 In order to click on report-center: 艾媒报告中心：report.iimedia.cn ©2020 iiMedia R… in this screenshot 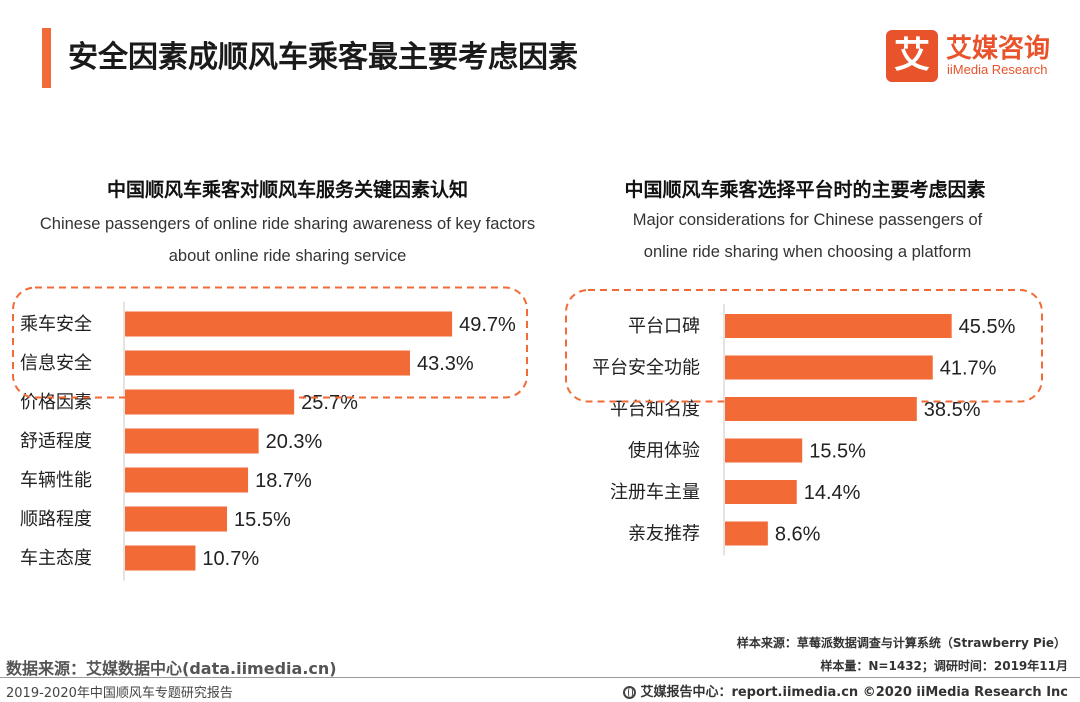, I will do `click(845, 690)`.